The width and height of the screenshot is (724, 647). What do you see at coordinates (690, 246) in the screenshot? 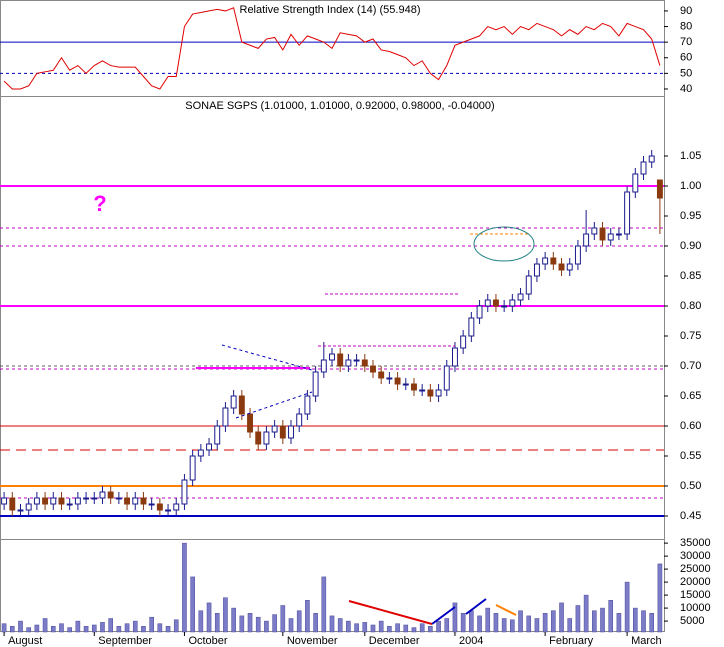
I see `y-tick-label: 0.90` at bounding box center [690, 246].